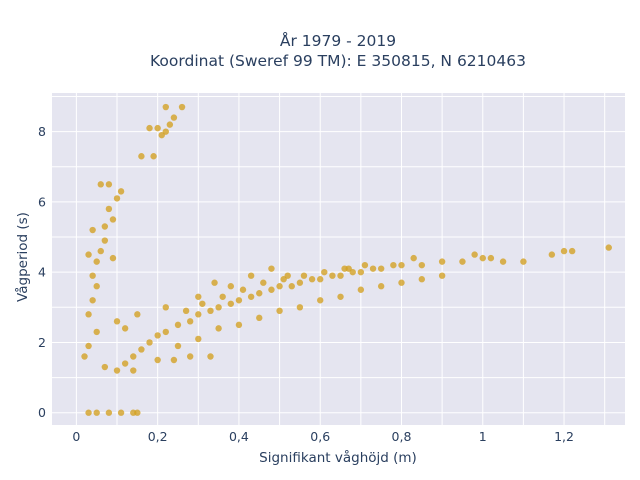 This screenshot has width=640, height=480. I want to click on x-tick-label: 1,2, so click(564, 436).